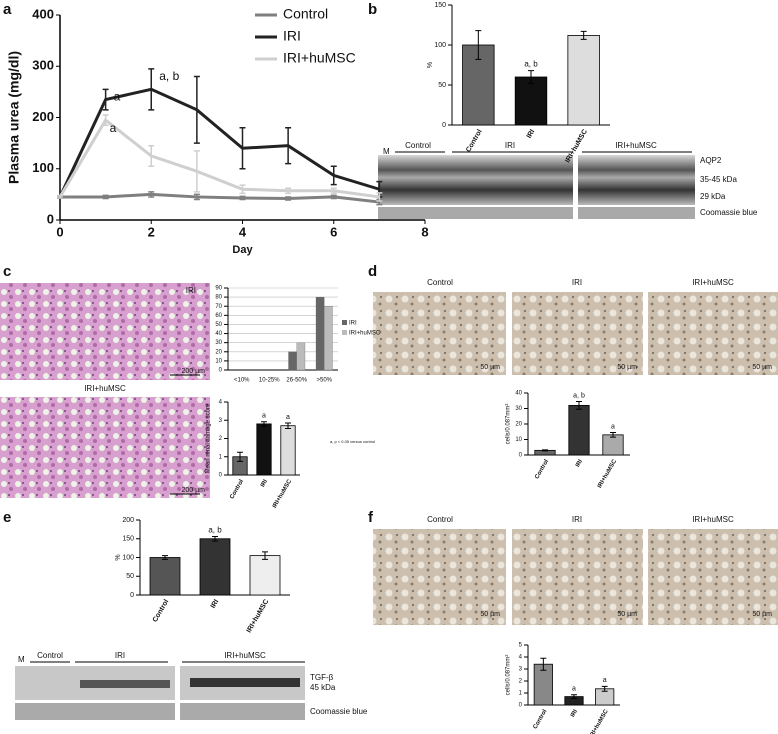 The image size is (778, 734). I want to click on x-tick-label: <10%, so click(242, 381).